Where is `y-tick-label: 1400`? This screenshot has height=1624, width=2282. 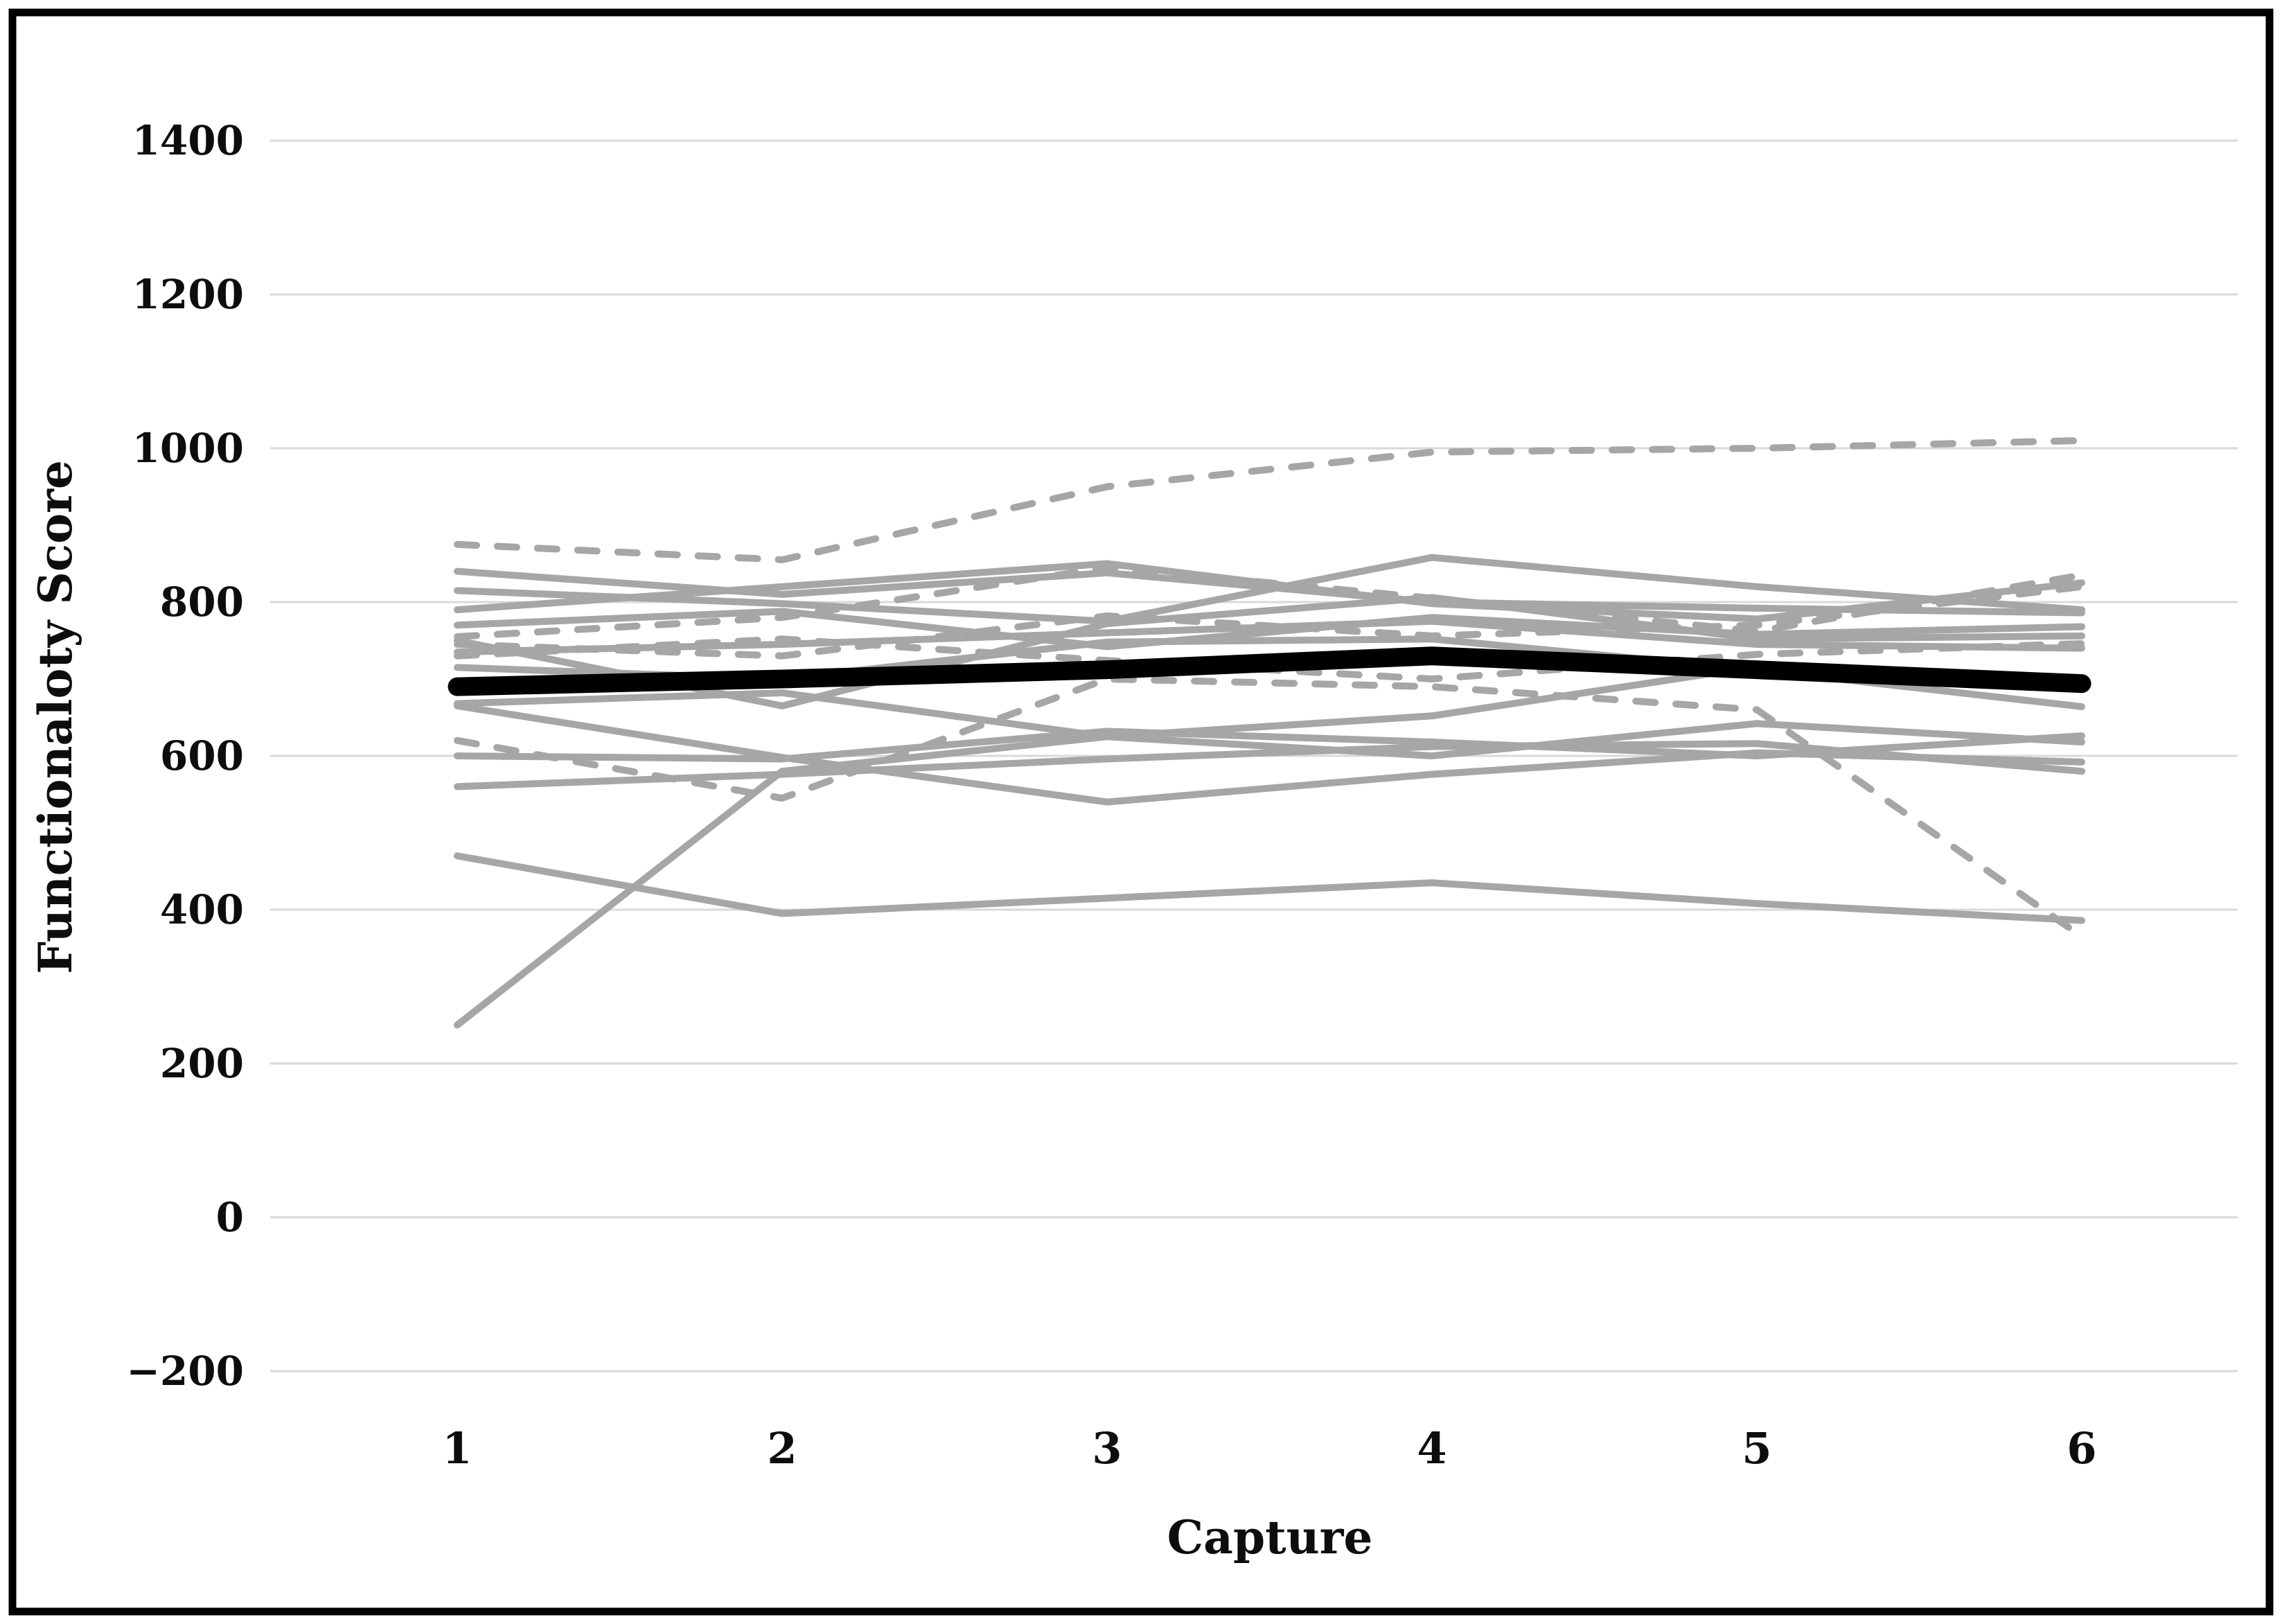
y-tick-label: 1400 is located at coordinates (188, 140).